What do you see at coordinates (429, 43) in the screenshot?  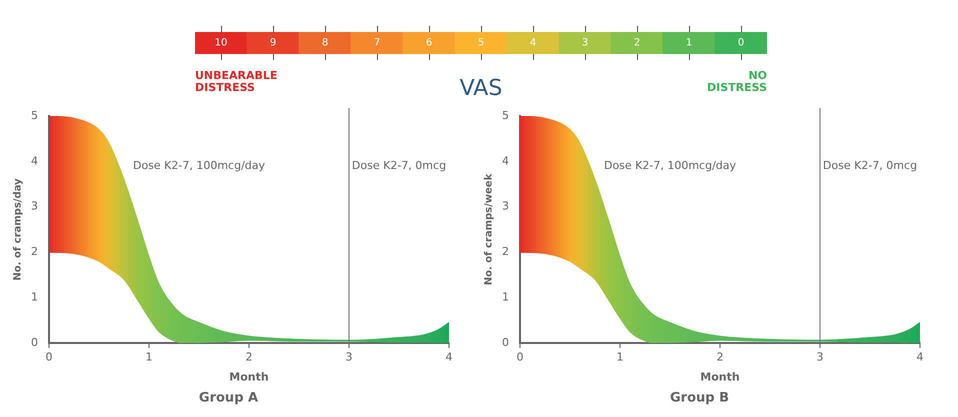 I see `data-label: 6` at bounding box center [429, 43].